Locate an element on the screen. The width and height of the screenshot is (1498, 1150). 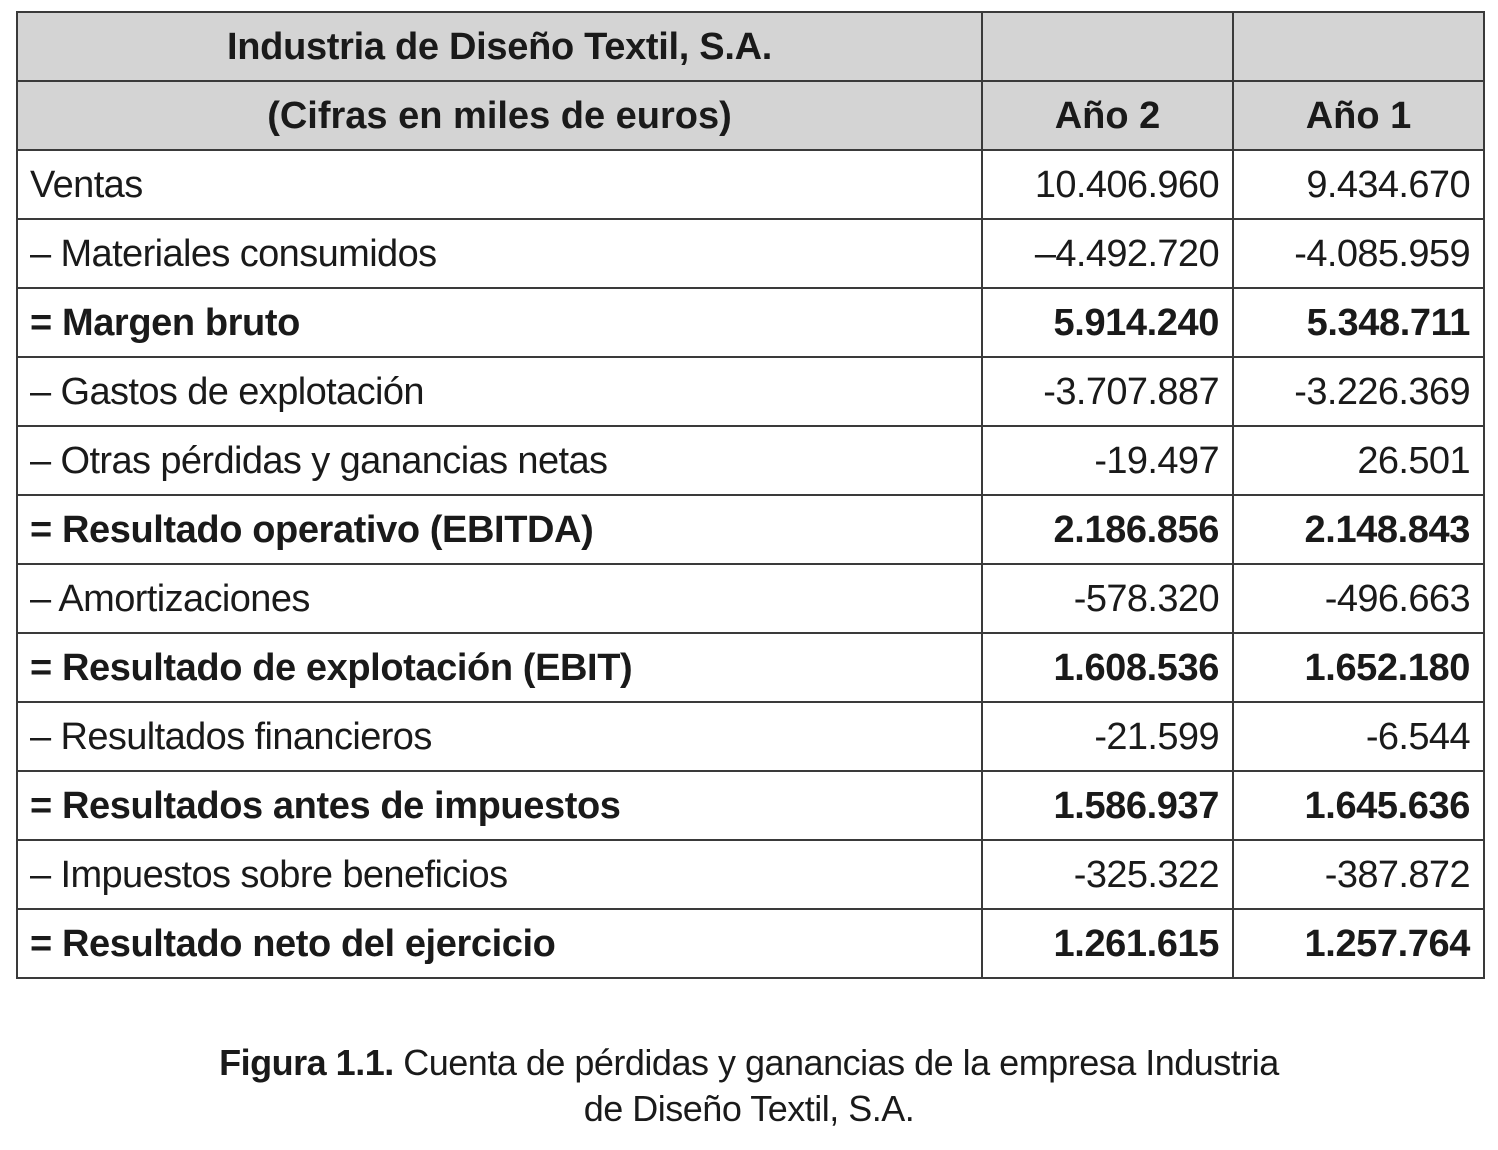
year2-value-cell: 2.186.856 is located at coordinates (1107, 529).